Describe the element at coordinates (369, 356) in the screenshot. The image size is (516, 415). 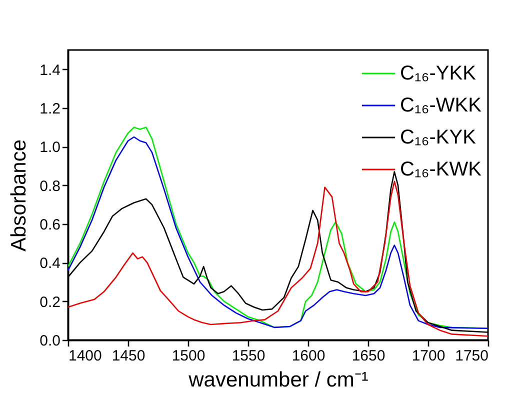
I see `x-tick-label: 1650` at that location.